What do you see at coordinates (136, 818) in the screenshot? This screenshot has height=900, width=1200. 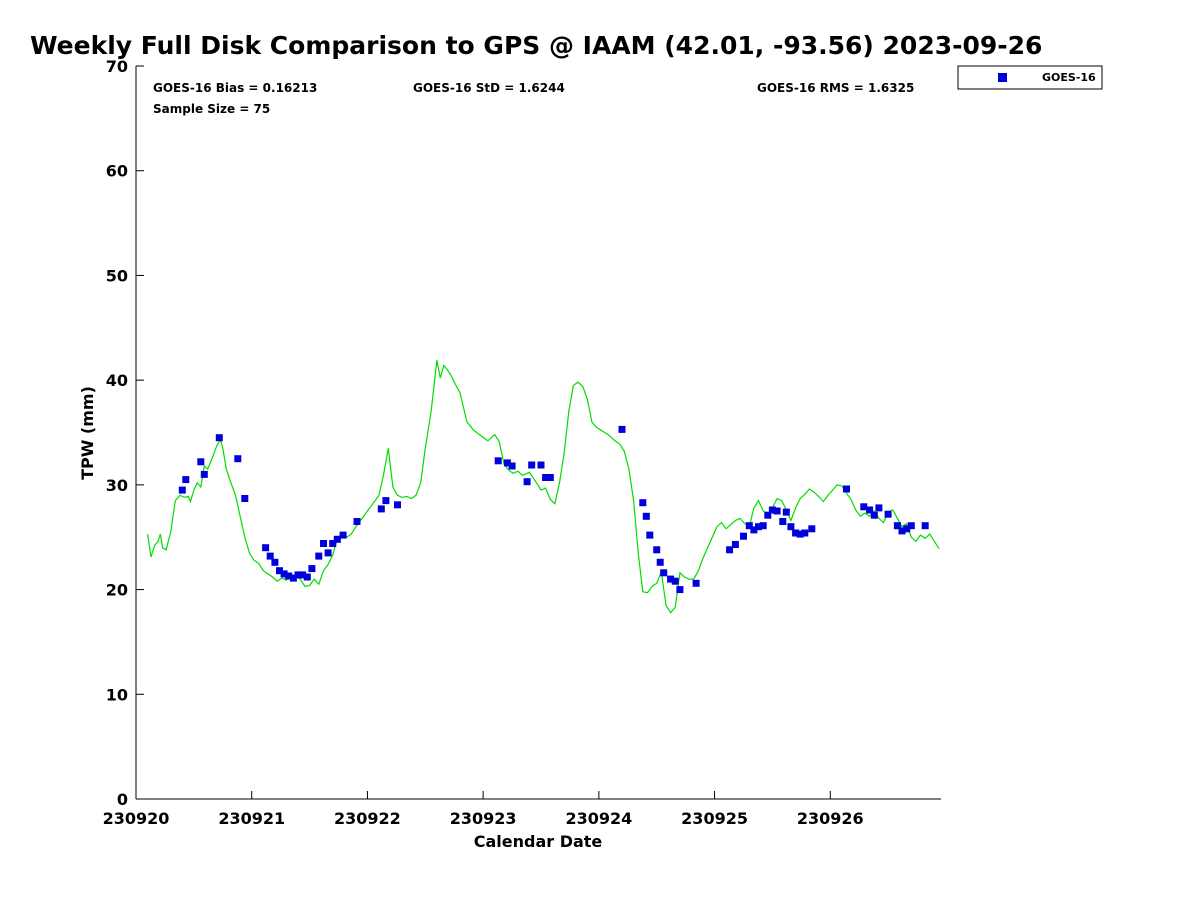 I see `x-tick-label: 230920` at bounding box center [136, 818].